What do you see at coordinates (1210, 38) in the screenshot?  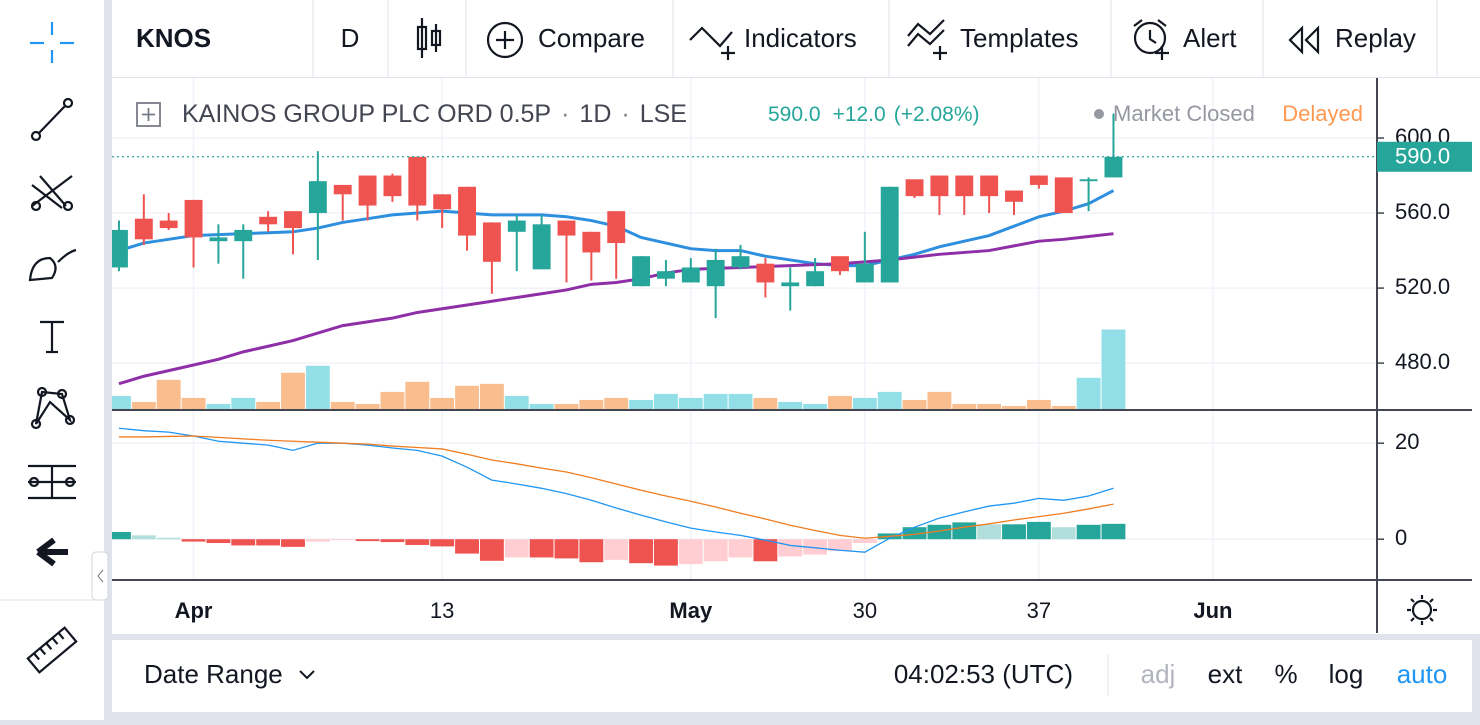 I see `alert-button: Alert` at bounding box center [1210, 38].